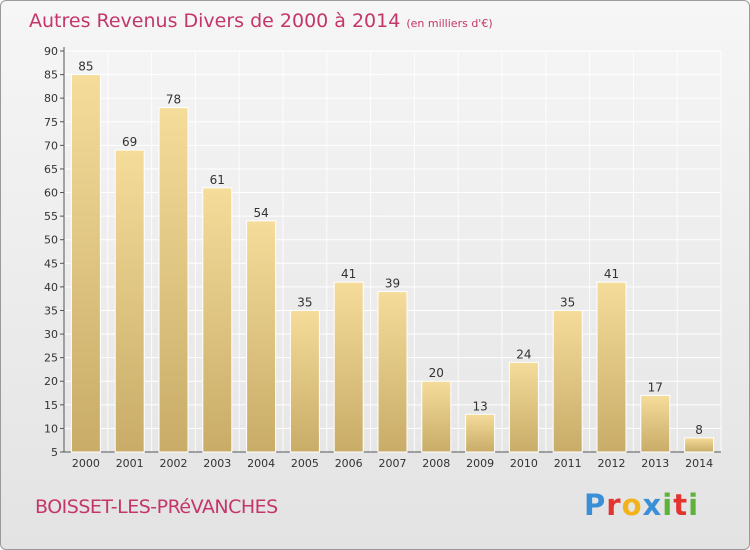 Image resolution: width=750 pixels, height=550 pixels. What do you see at coordinates (85, 67) in the screenshot?
I see `value-label: 85` at bounding box center [85, 67].